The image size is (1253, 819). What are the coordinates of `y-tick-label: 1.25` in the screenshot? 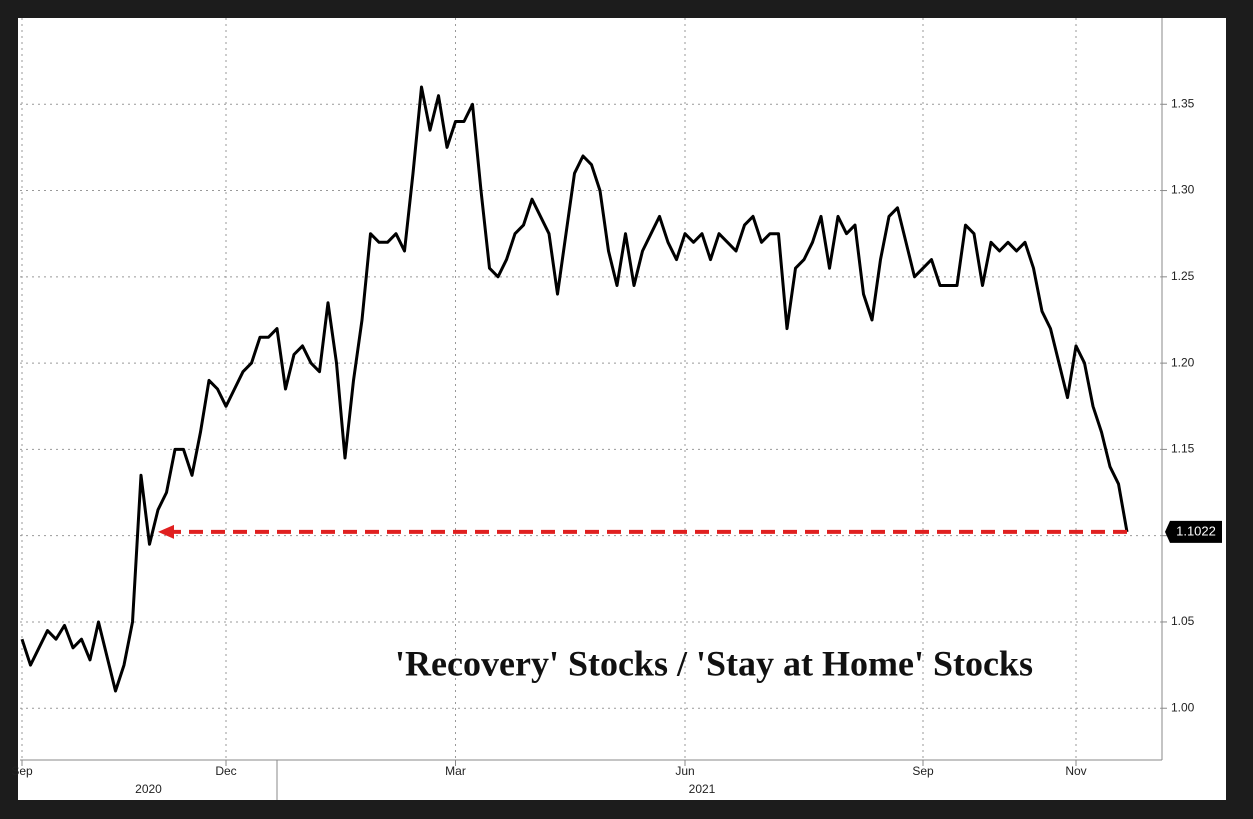 It's located at (1183, 276).